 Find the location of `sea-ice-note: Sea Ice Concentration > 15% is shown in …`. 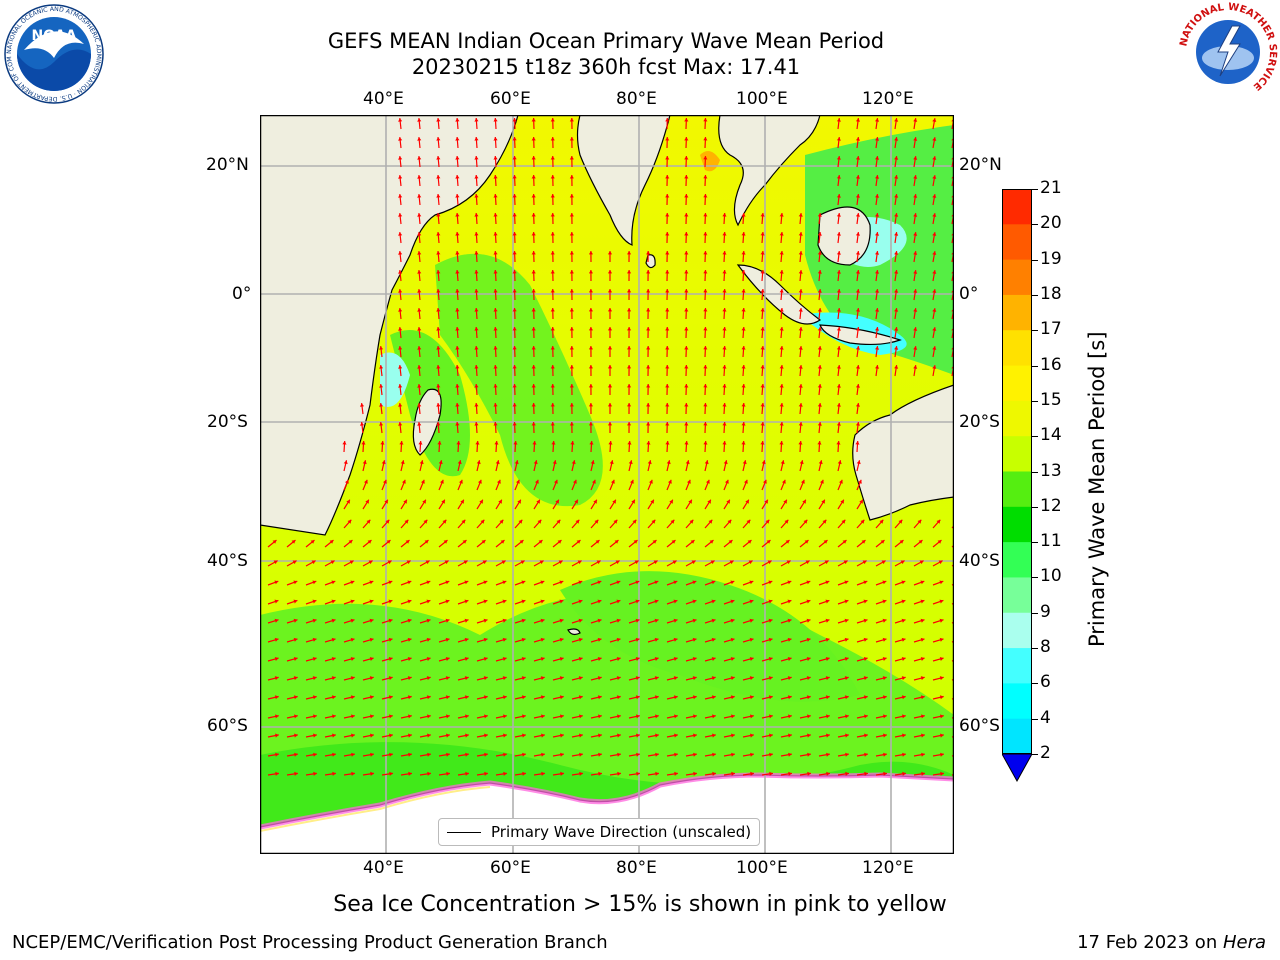

sea-ice-note: Sea Ice Concentration > 15% is shown in … is located at coordinates (640, 904).